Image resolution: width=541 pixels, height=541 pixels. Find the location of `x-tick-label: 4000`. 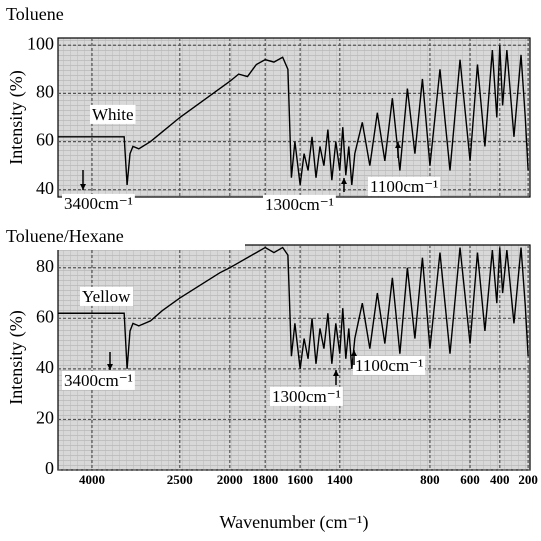

x-tick-label: 4000 is located at coordinates (92, 479).